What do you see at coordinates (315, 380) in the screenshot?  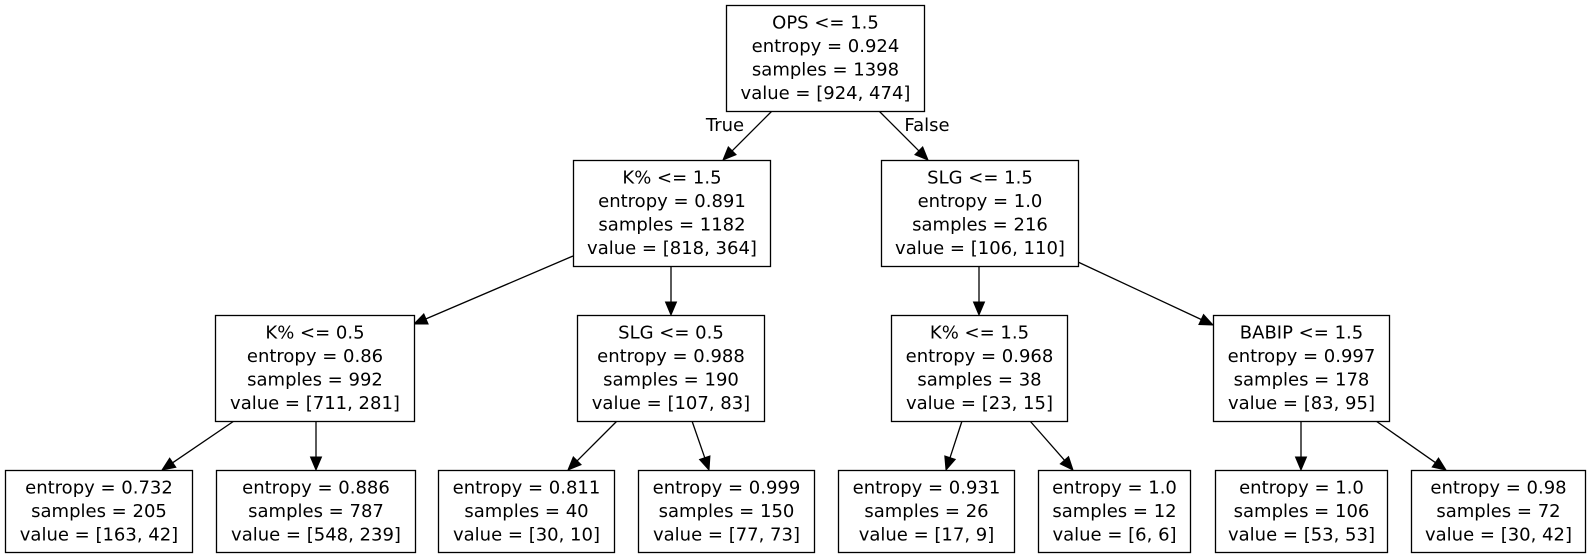 I see `node-text-line: samples = 992` at bounding box center [315, 380].